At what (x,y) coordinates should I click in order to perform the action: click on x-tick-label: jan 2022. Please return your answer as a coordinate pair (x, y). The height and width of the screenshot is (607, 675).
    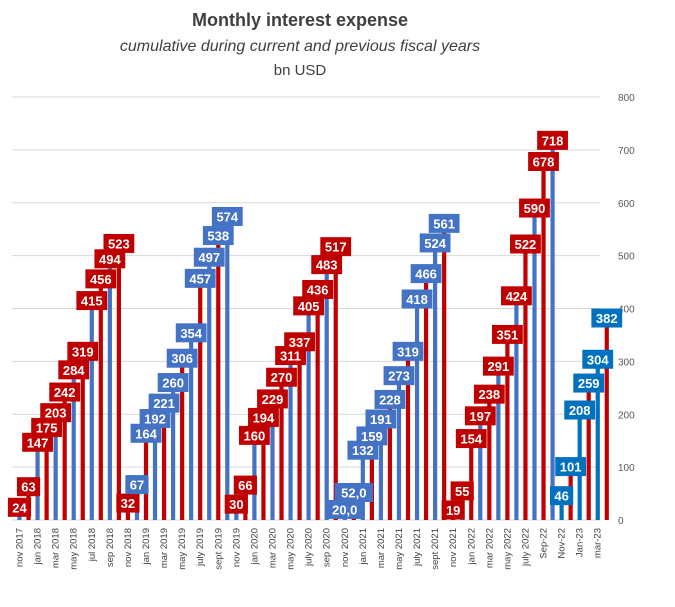
    Looking at the image, I should click on (471, 546).